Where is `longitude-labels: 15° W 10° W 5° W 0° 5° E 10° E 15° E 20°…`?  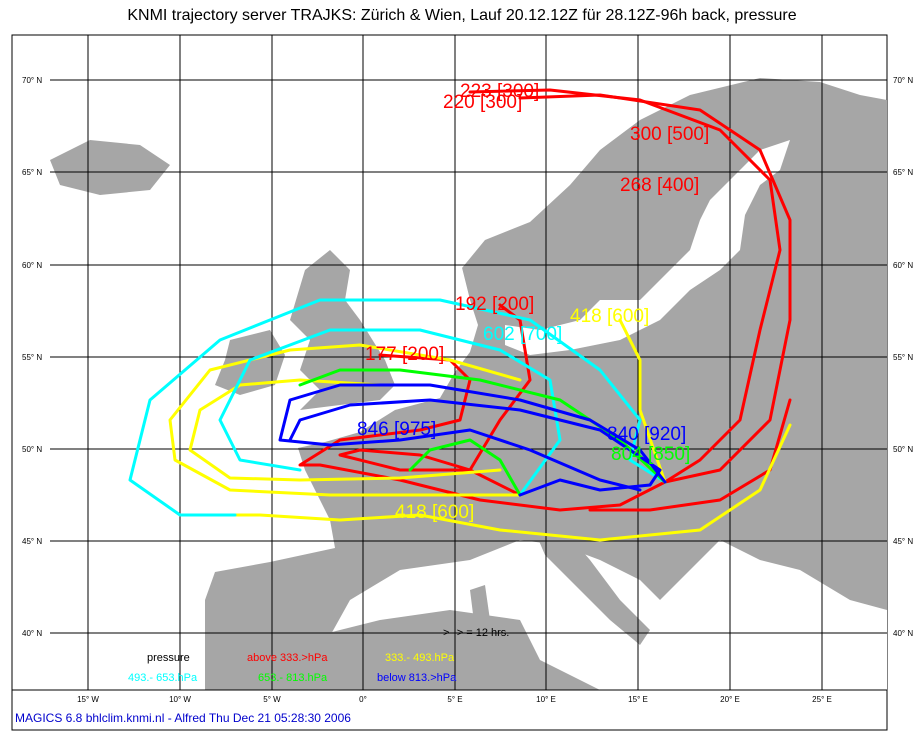
longitude-labels: 15° W 10° W 5° W 0° 5° E 10° E 15° E 20°… is located at coordinates (454, 699).